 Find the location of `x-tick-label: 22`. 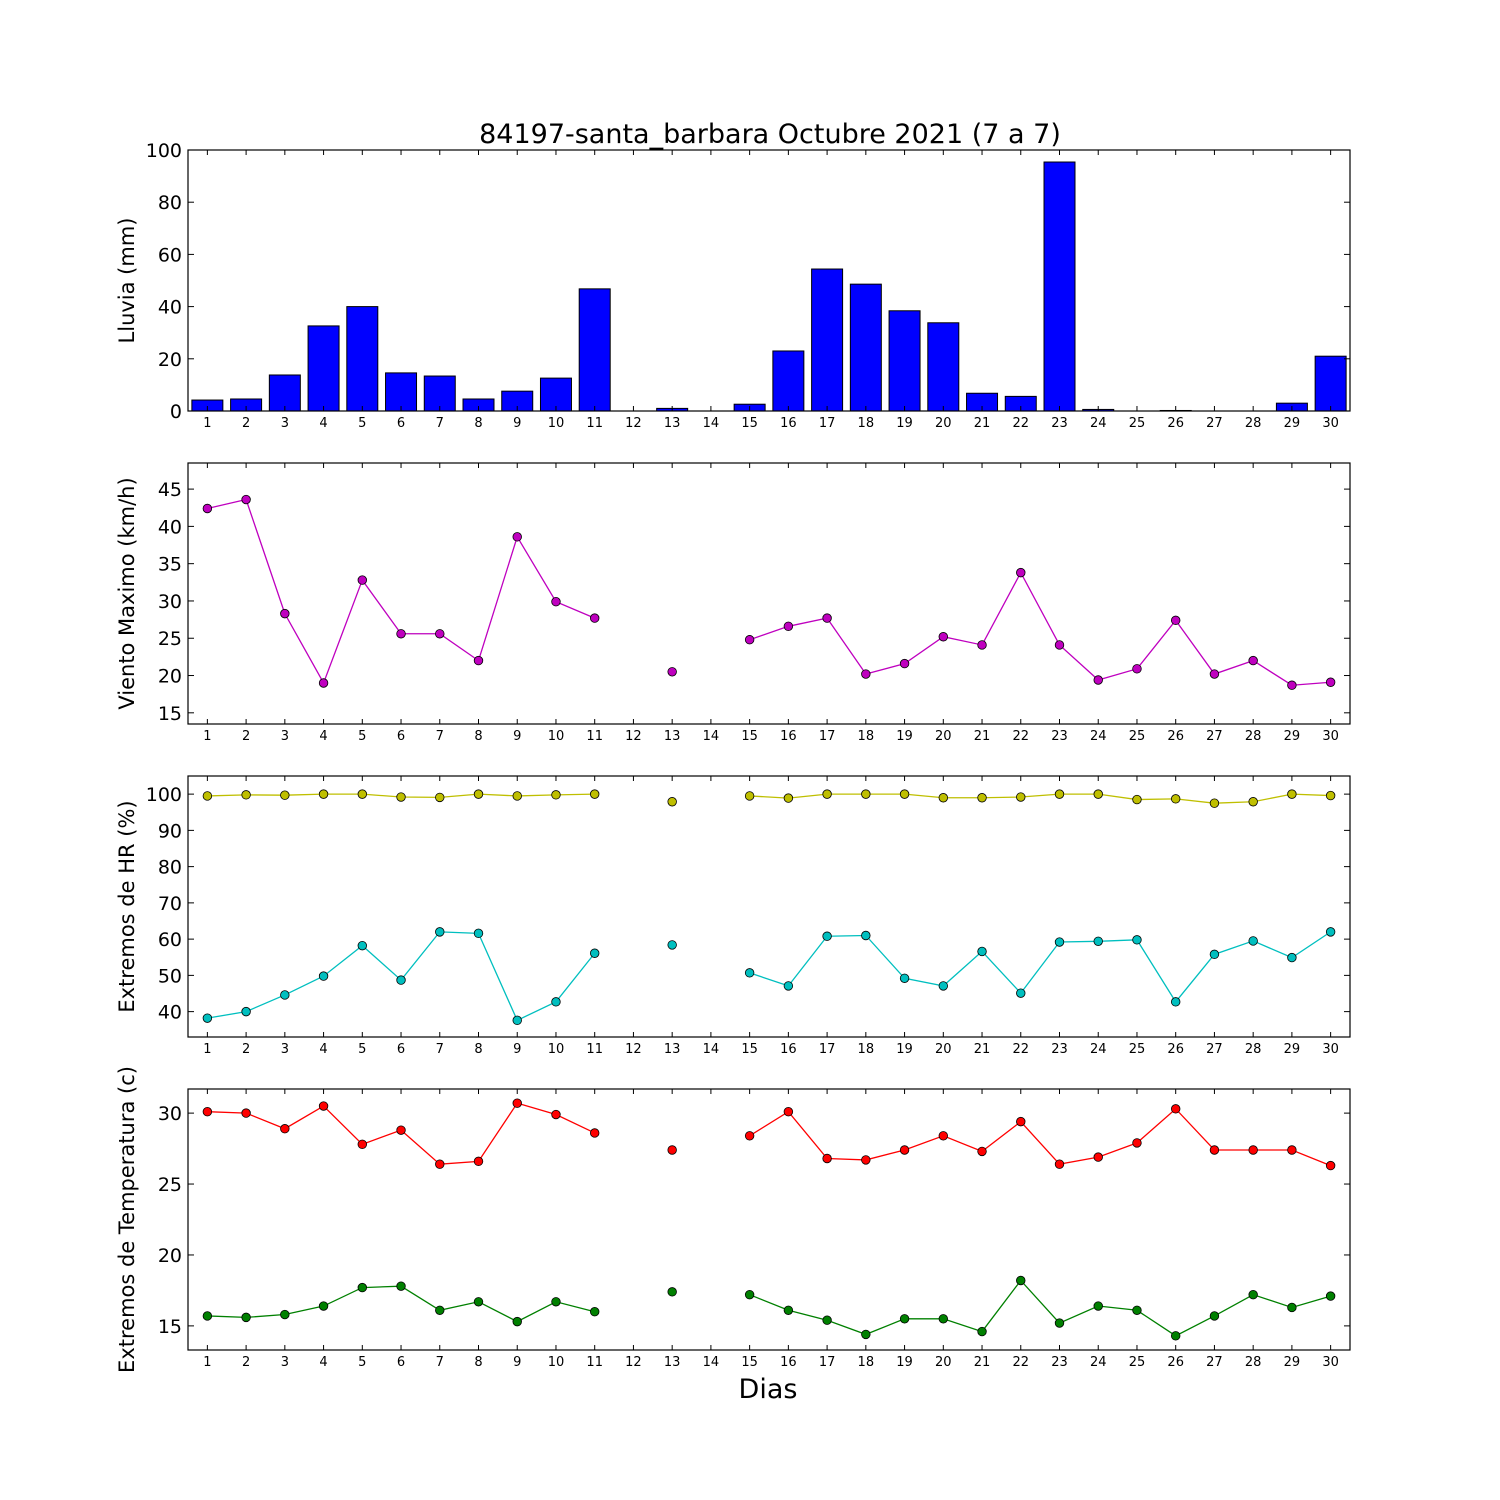

x-tick-label: 22 is located at coordinates (1020, 736).